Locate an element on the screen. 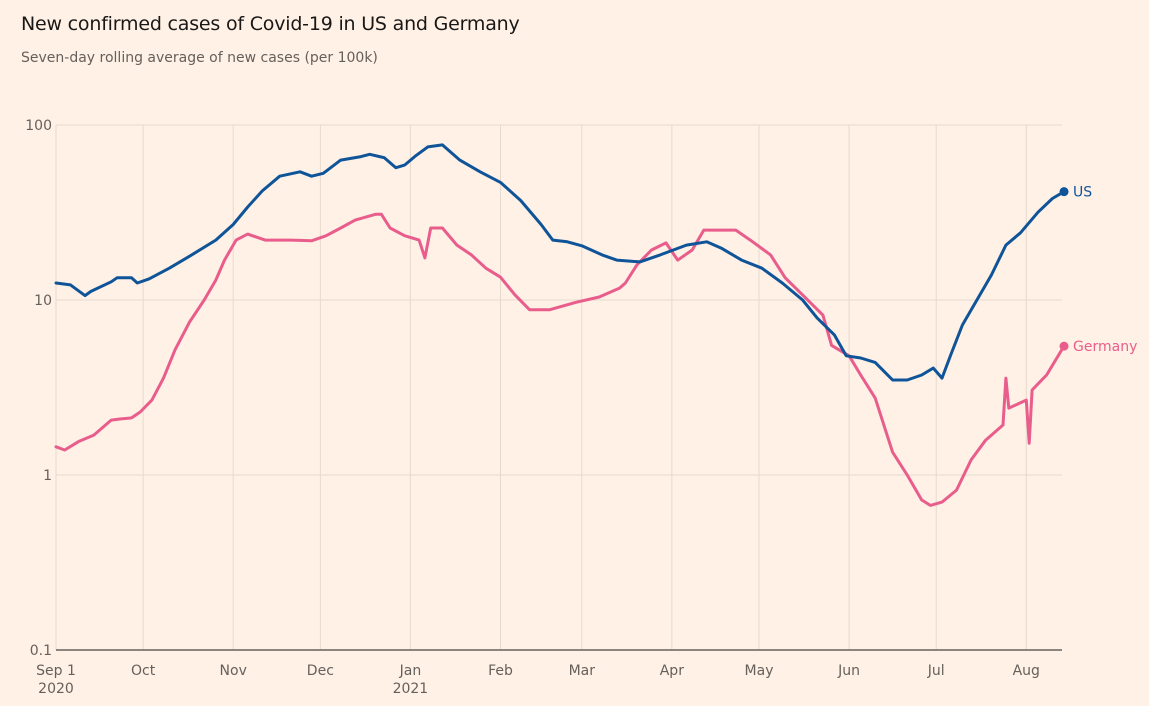 This screenshot has height=706, width=1149. series-end-labels: Germany US is located at coordinates (1098, 270).